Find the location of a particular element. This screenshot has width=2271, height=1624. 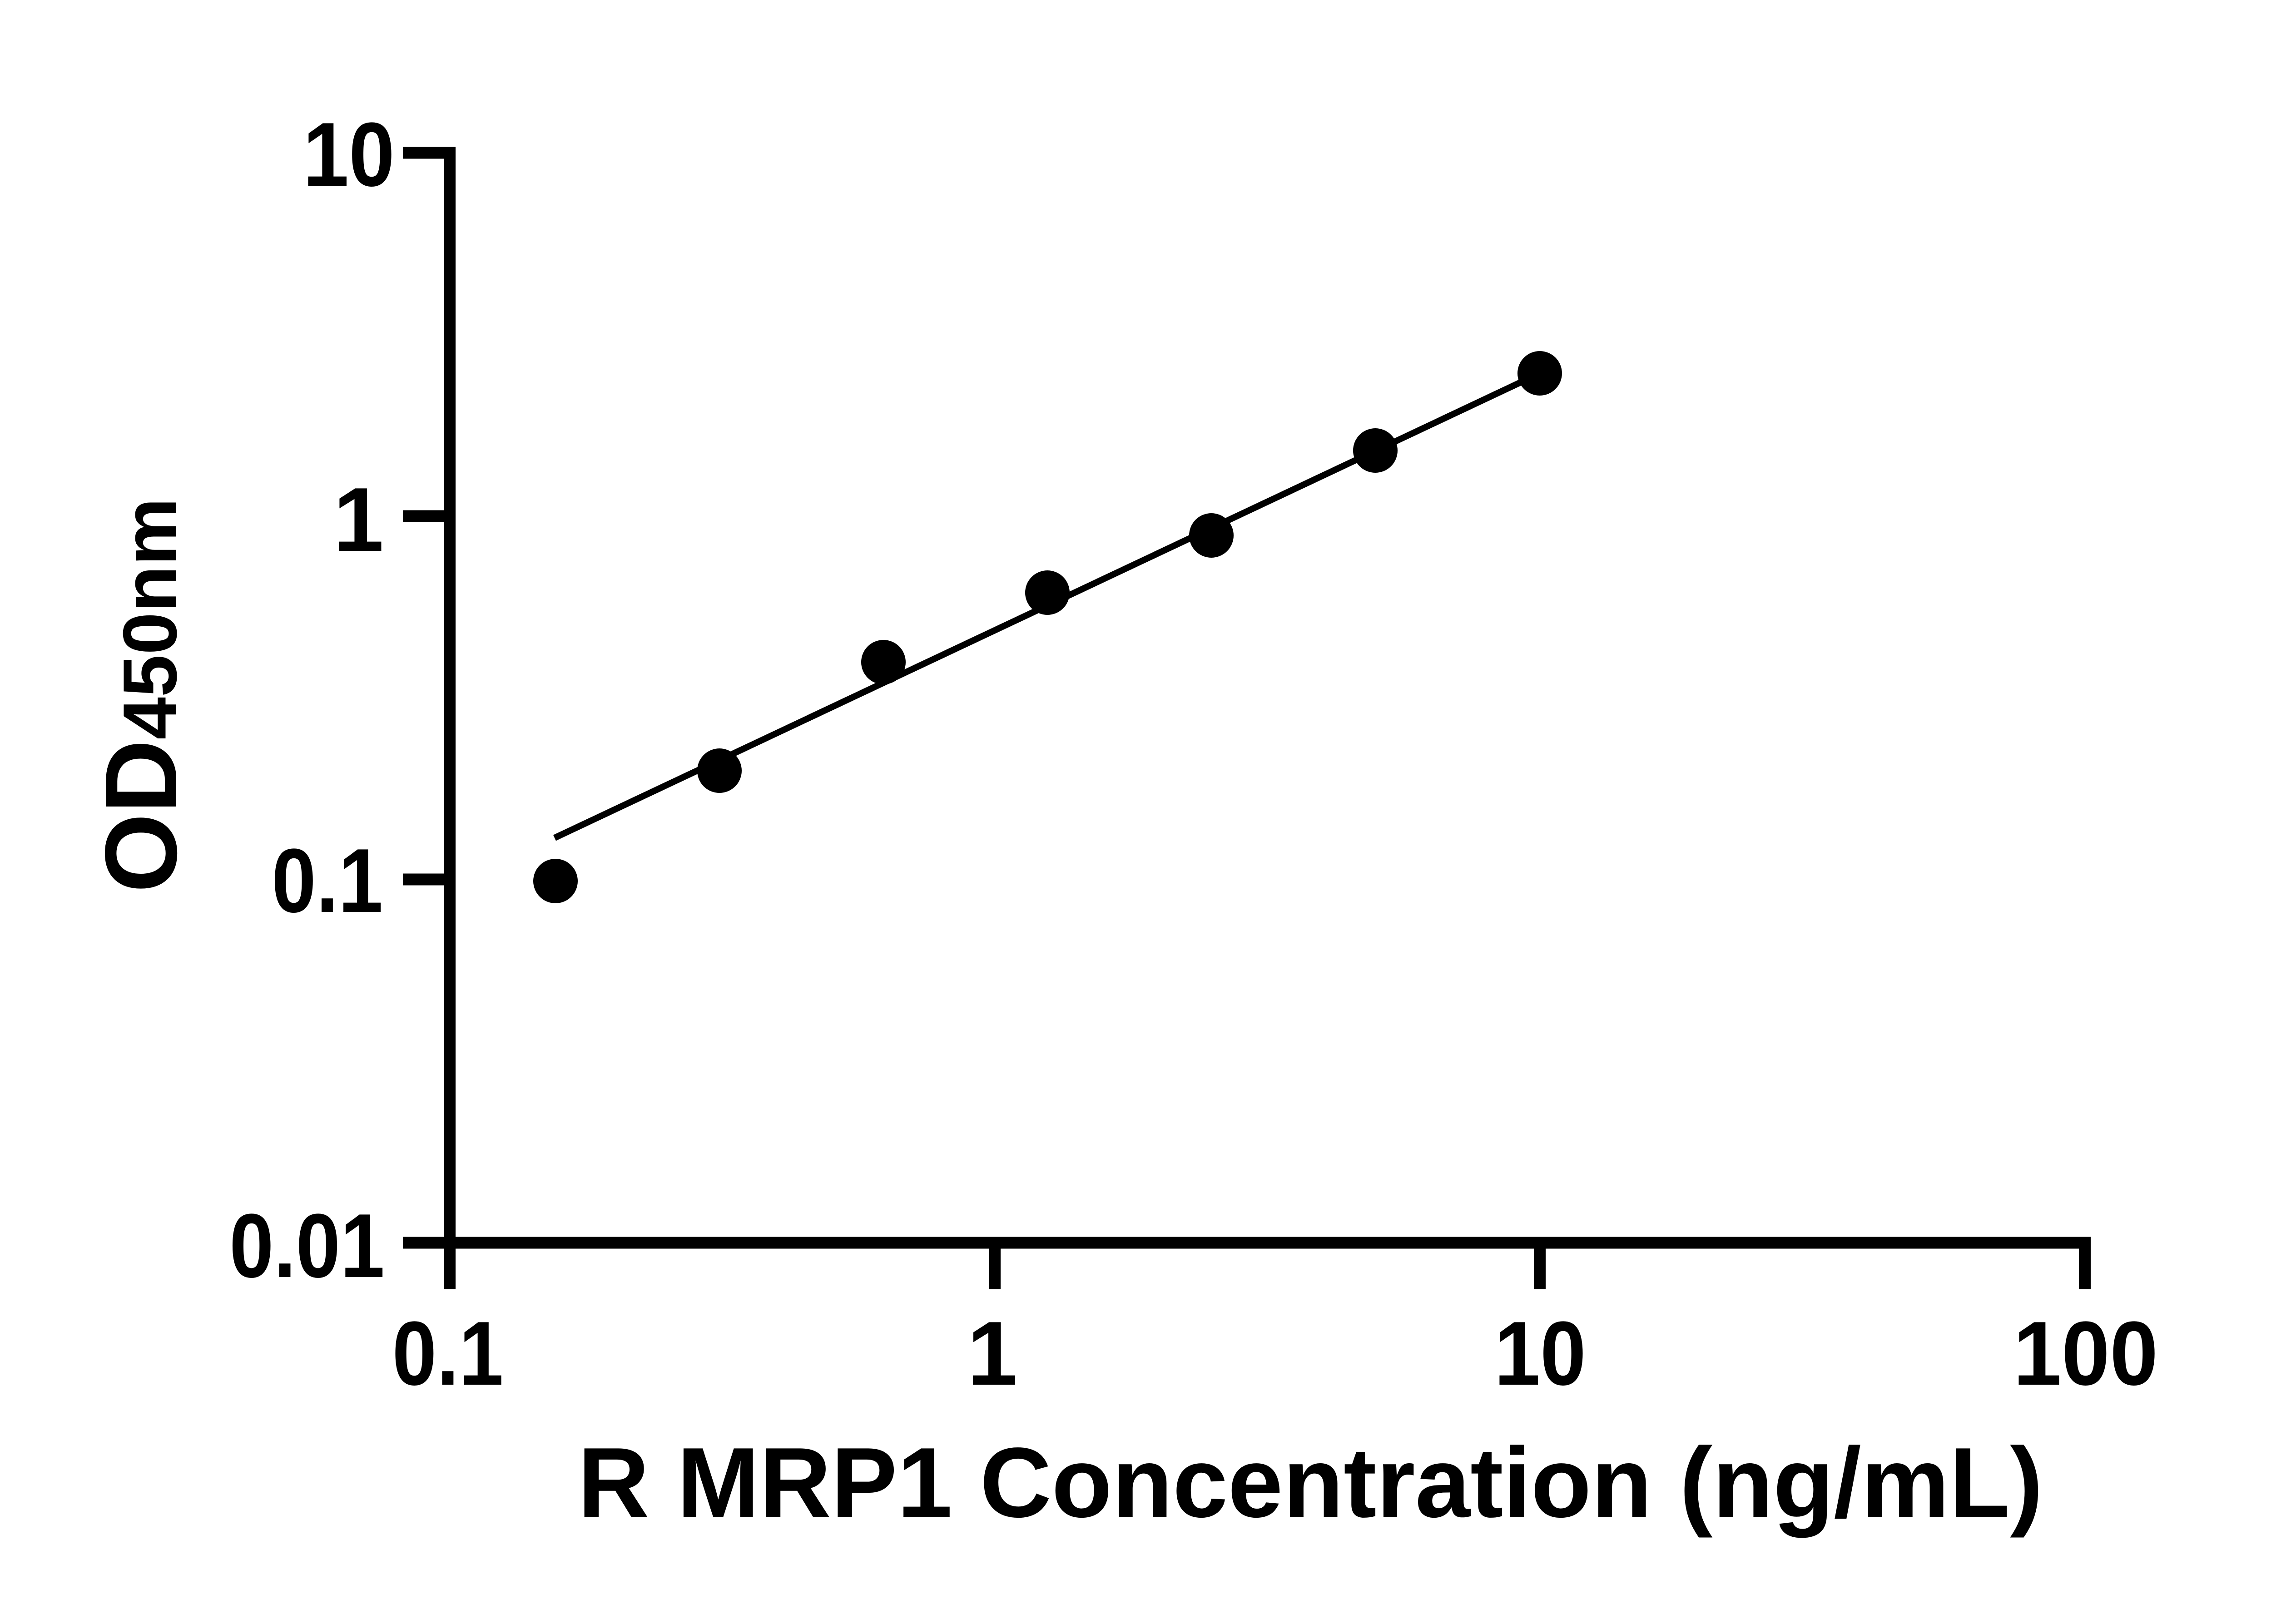

svg-text: R MRP1 Concentration (ng/mL) is located at coordinates (1310, 1482).